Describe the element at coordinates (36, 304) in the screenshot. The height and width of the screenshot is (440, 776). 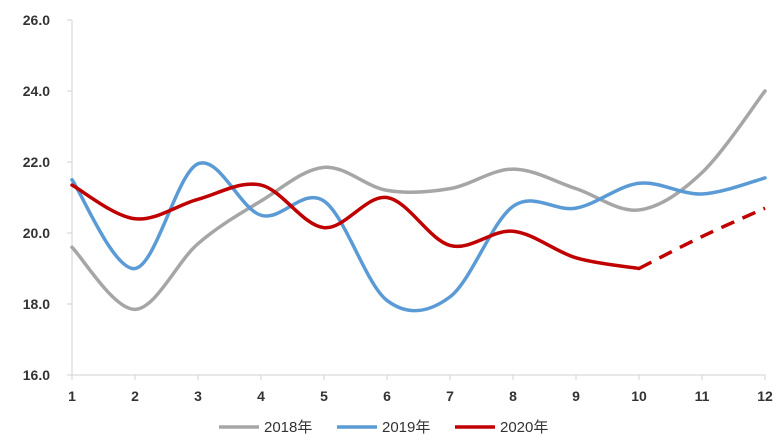
I see `y-tick-label: 18.0` at that location.